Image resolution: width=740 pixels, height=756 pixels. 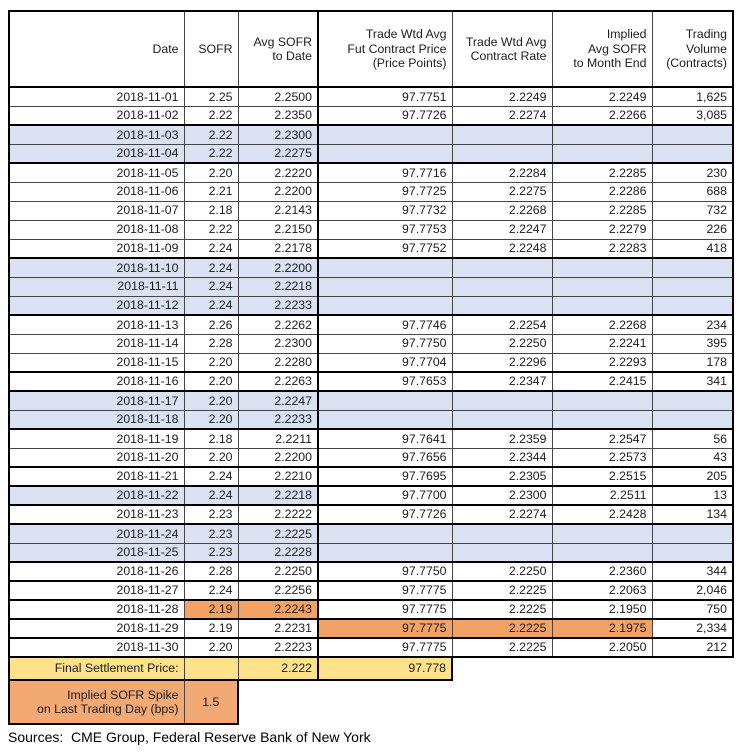 What do you see at coordinates (602, 172) in the screenshot?
I see `cell-implied-avg-sofr: 2.2285` at bounding box center [602, 172].